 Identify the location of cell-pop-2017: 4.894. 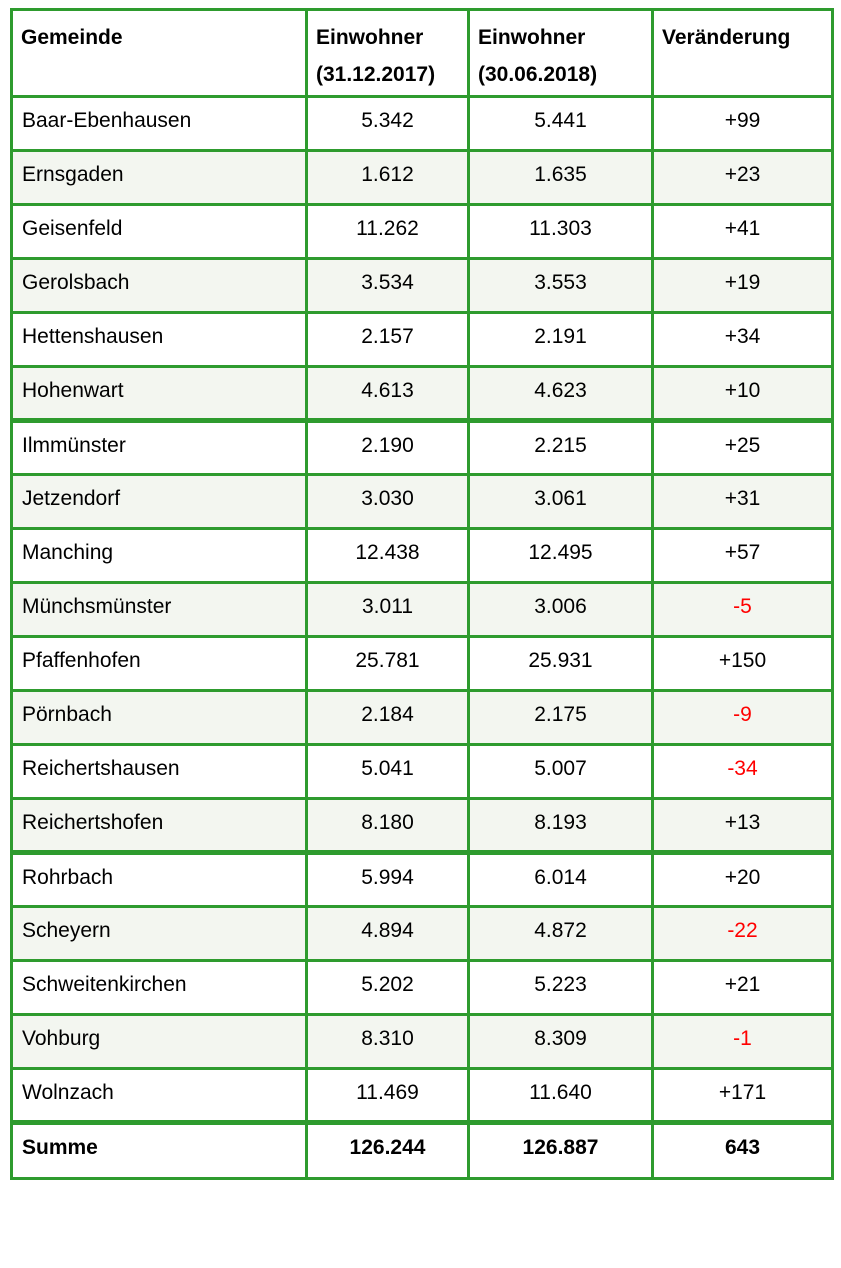
(387, 933).